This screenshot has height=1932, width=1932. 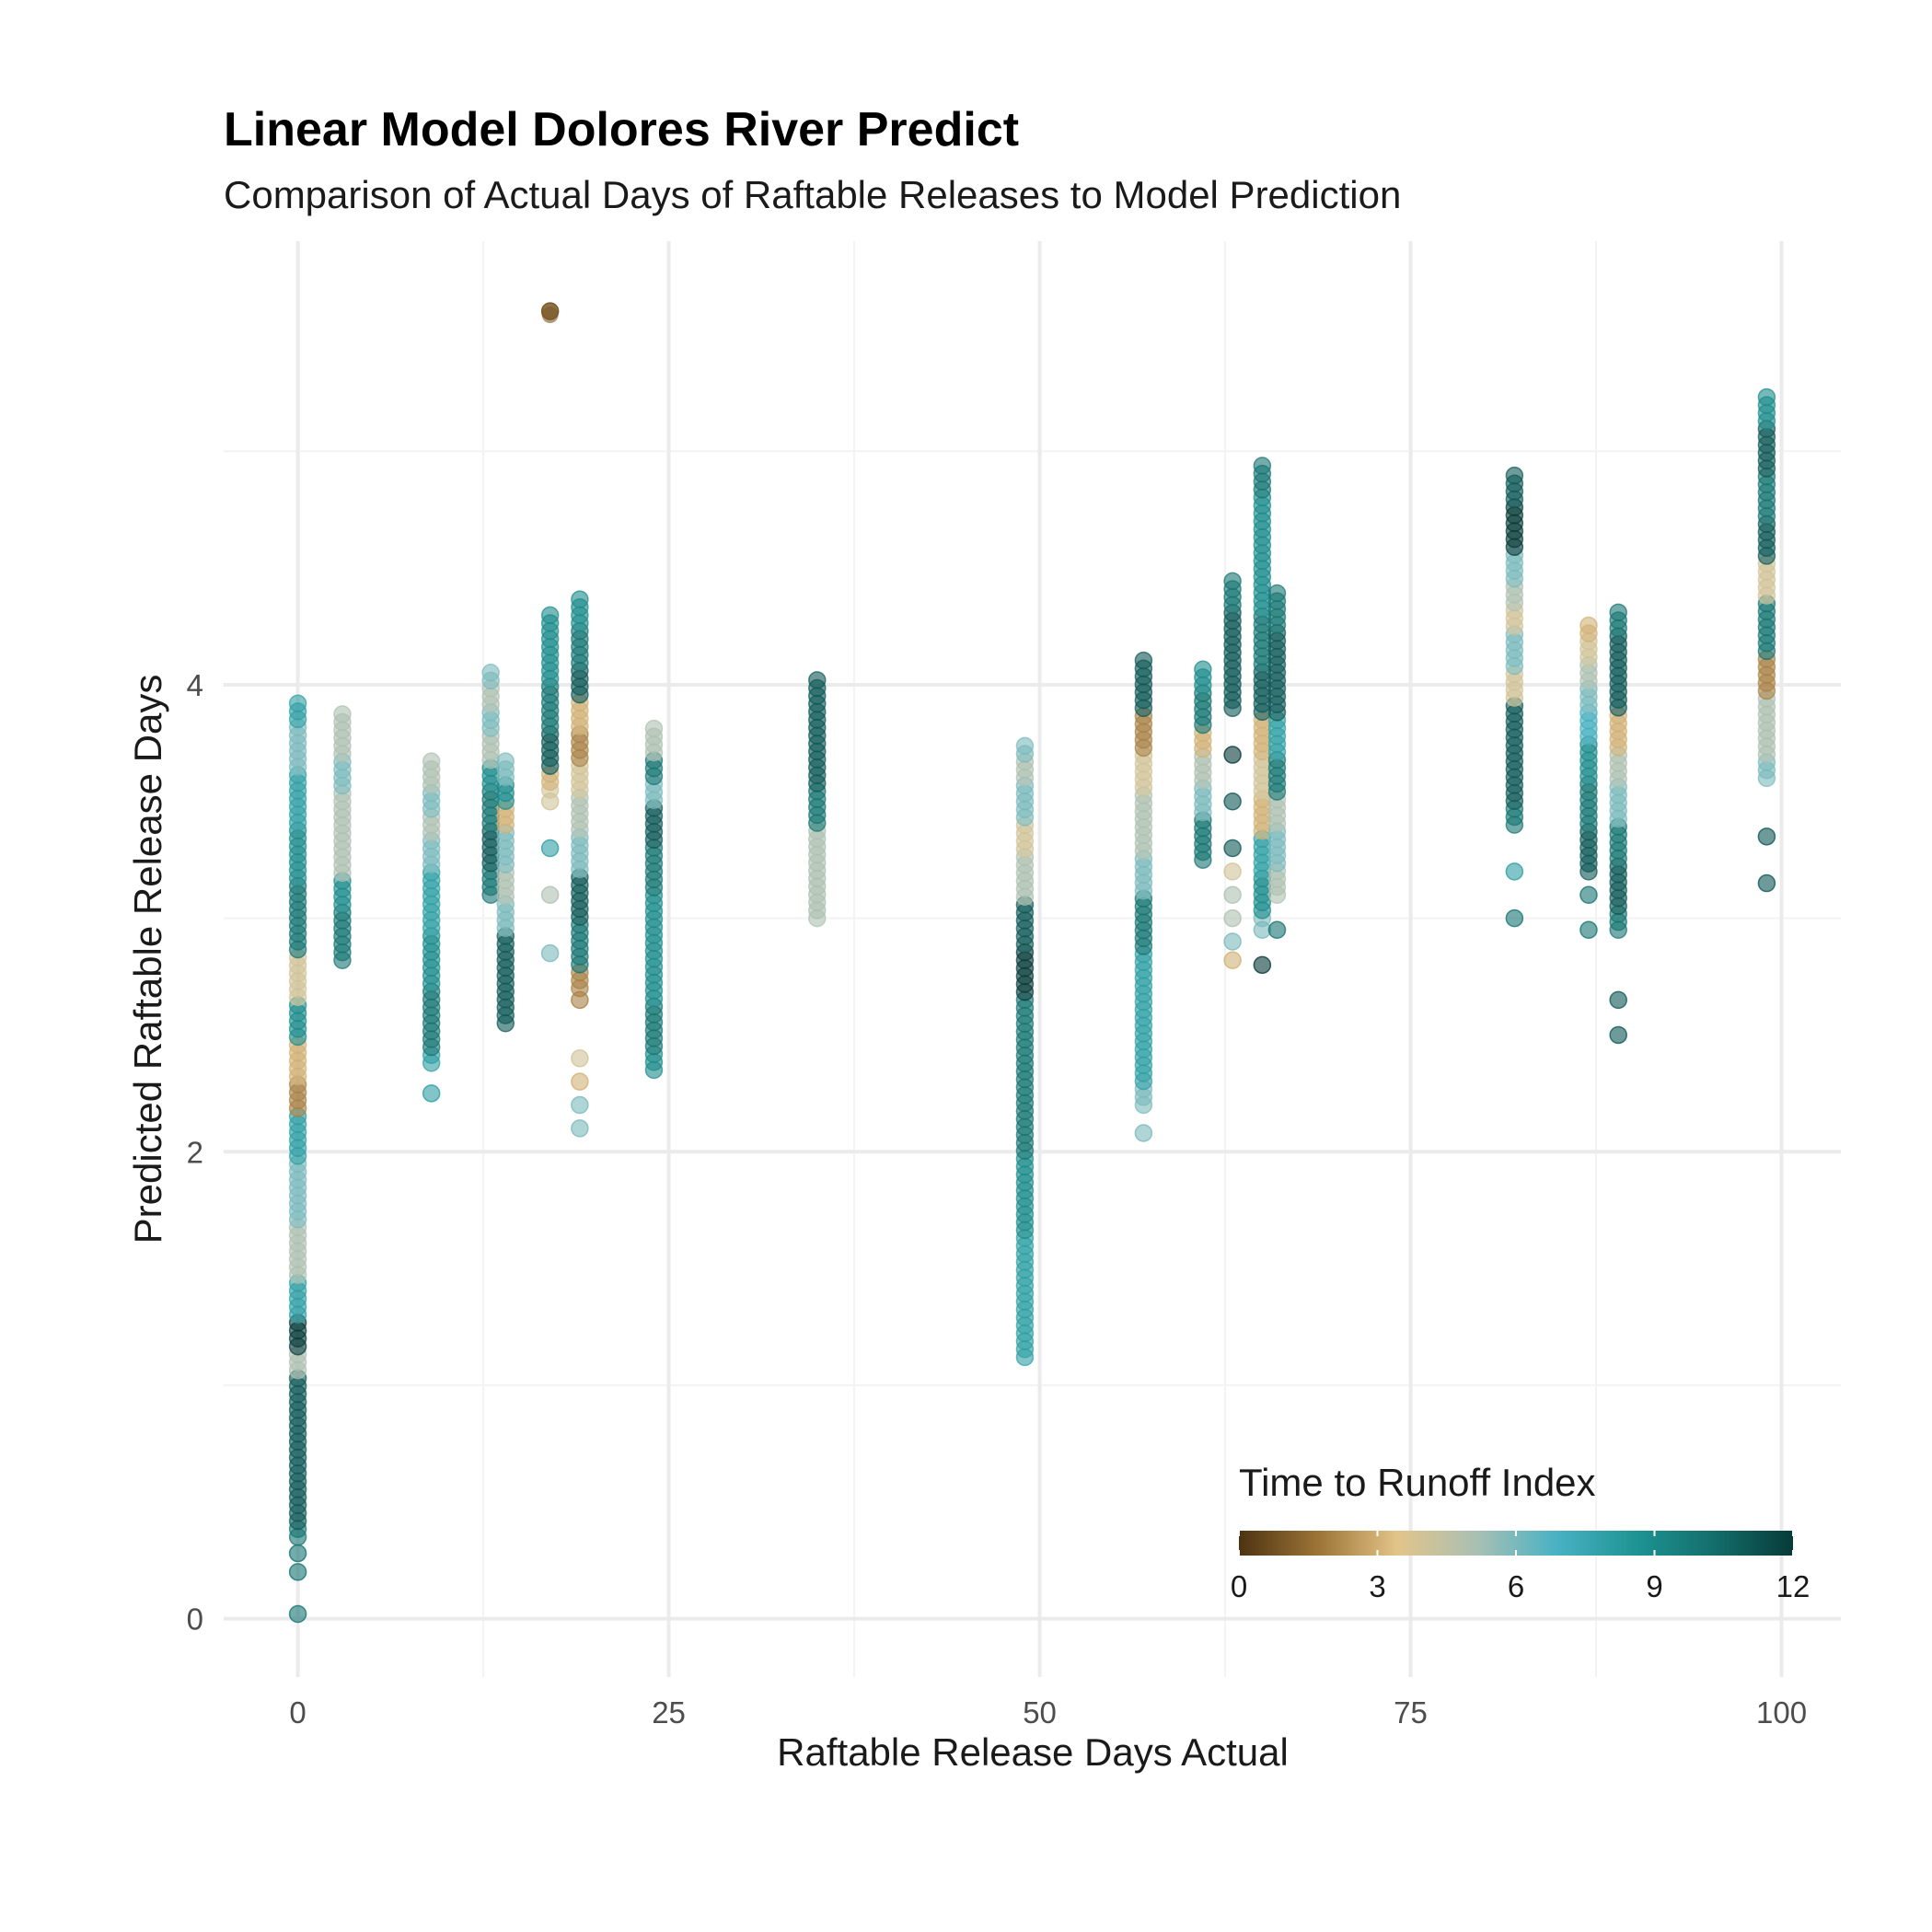 What do you see at coordinates (1040, 1713) in the screenshot?
I see `x-tick-label: 50` at bounding box center [1040, 1713].